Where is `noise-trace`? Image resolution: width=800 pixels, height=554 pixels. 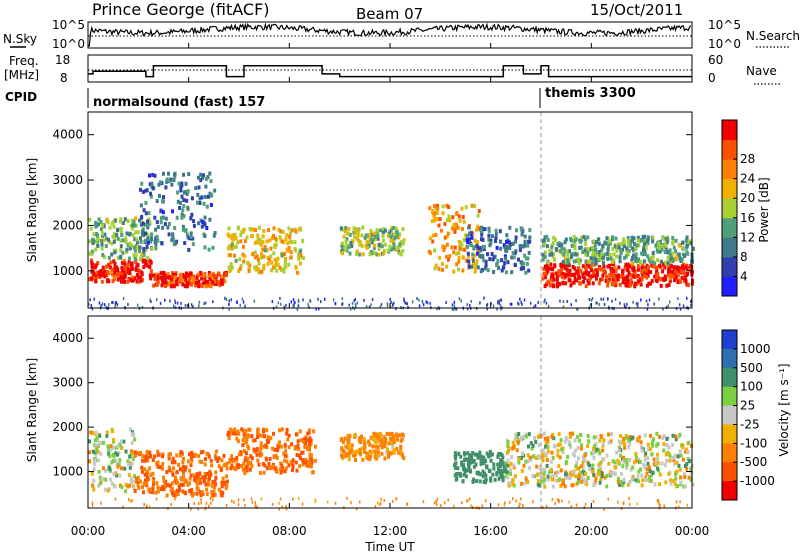 noise-trace is located at coordinates (390, 34).